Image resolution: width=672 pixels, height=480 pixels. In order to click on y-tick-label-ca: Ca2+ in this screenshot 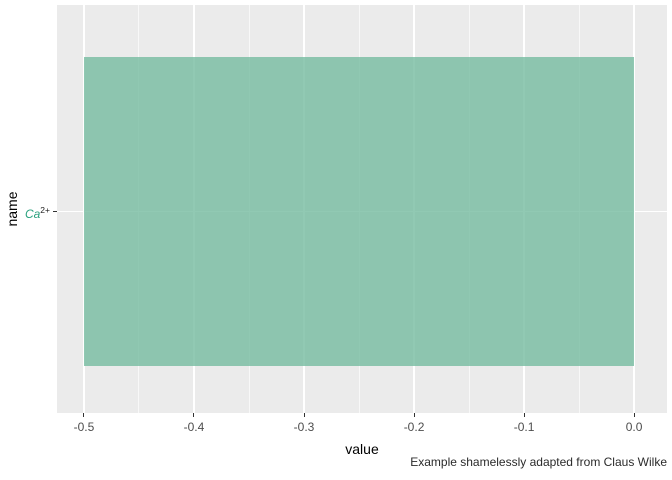, I will do `click(37, 212)`.